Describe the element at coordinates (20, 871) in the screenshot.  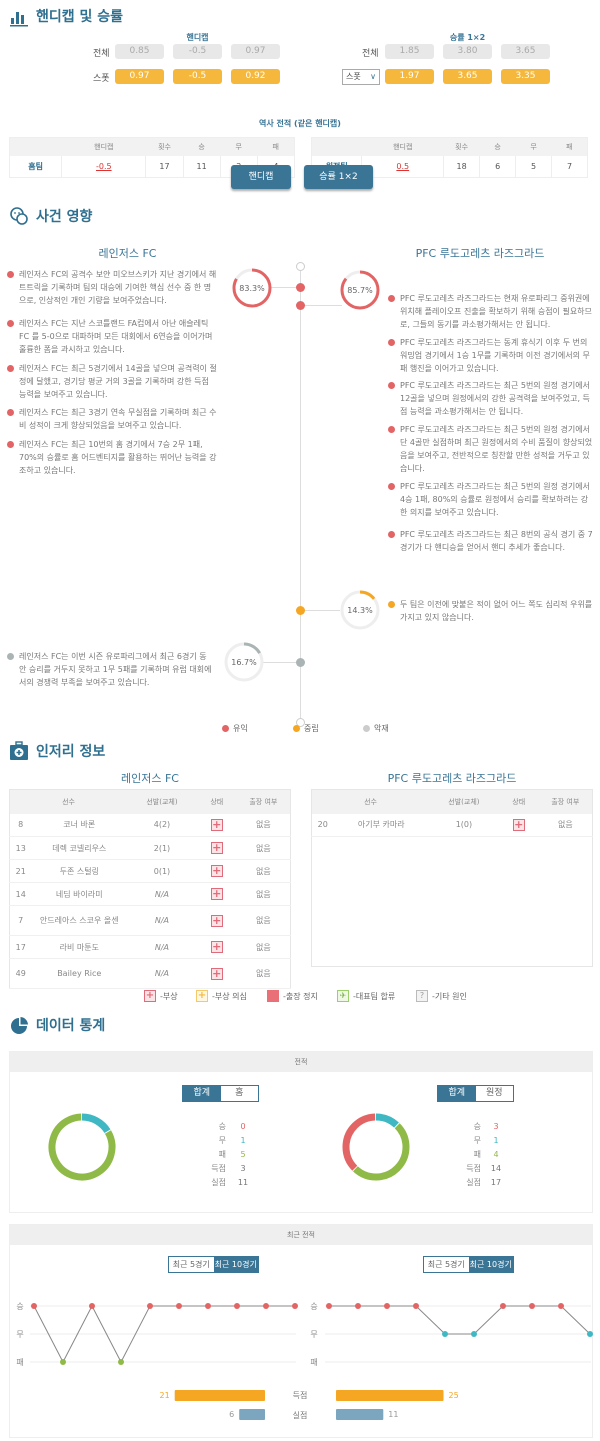
I see `player-number: 21` at that location.